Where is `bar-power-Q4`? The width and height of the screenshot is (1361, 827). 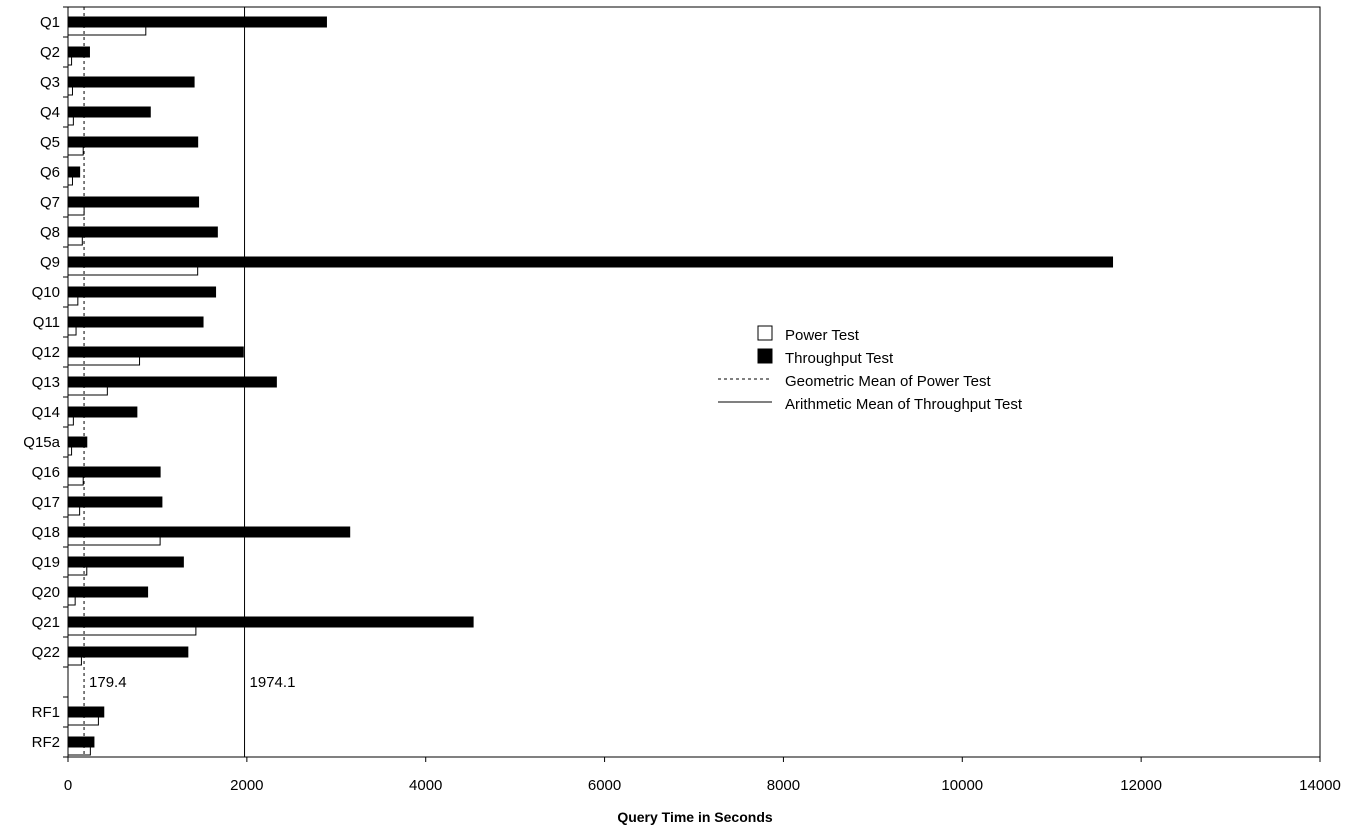
bar-power-Q4 is located at coordinates (70, 121).